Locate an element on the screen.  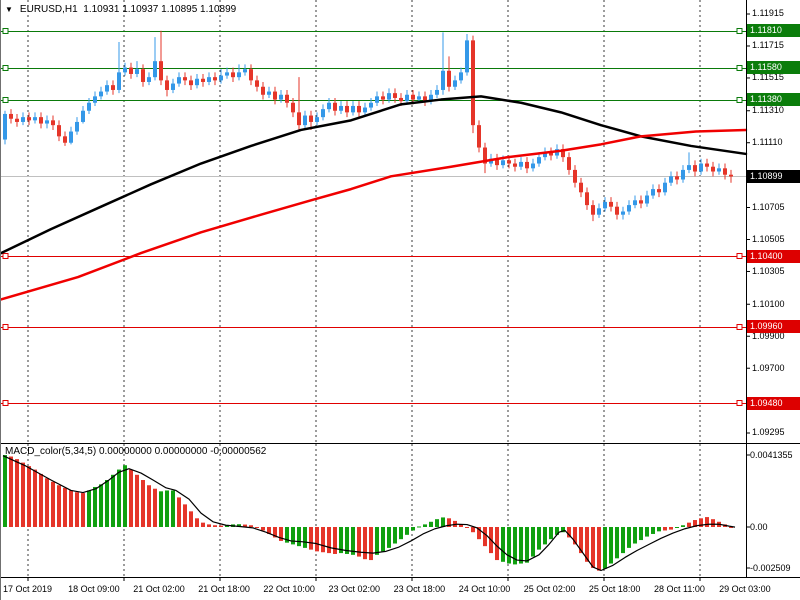
price-tick-label: 1.10505 is located at coordinates (768, 238).